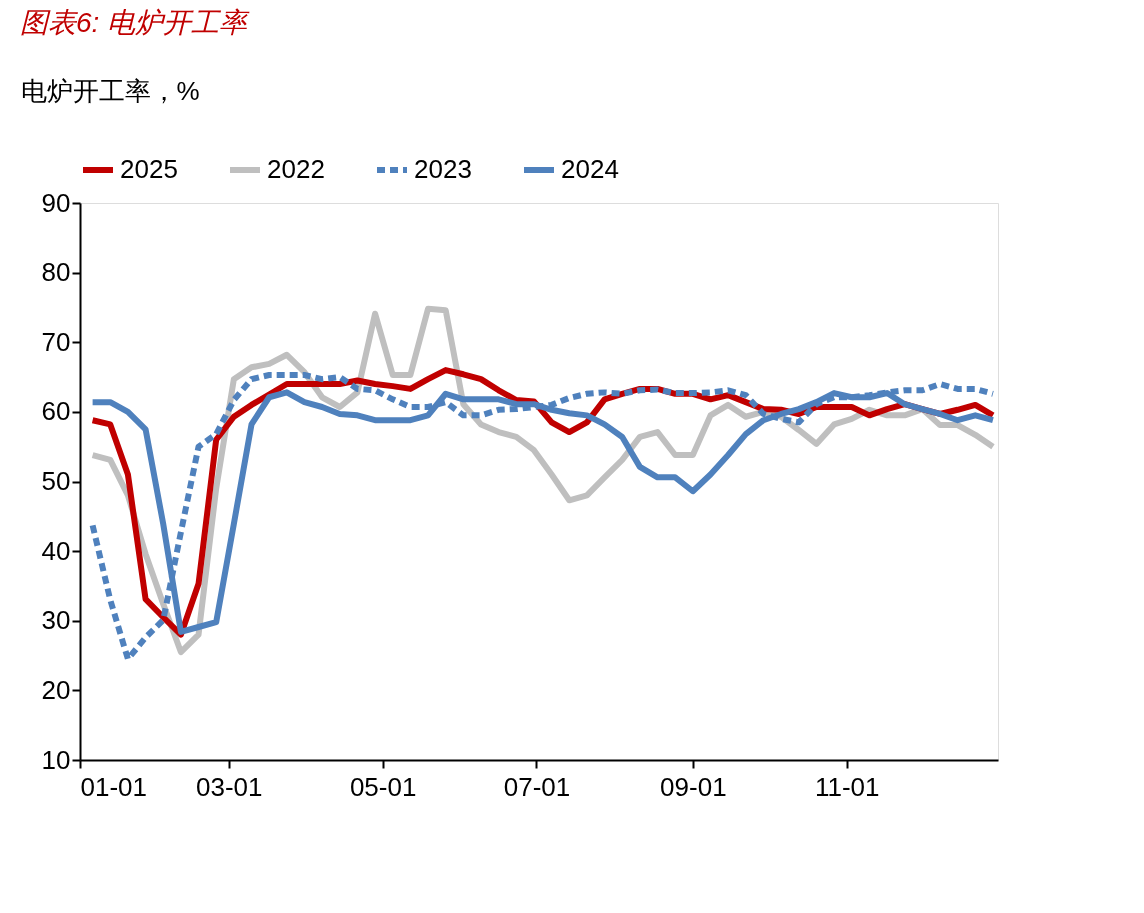 Image resolution: width=1144 pixels, height=913 pixels. What do you see at coordinates (56, 481) in the screenshot?
I see `y-tick-label: 50` at bounding box center [56, 481].